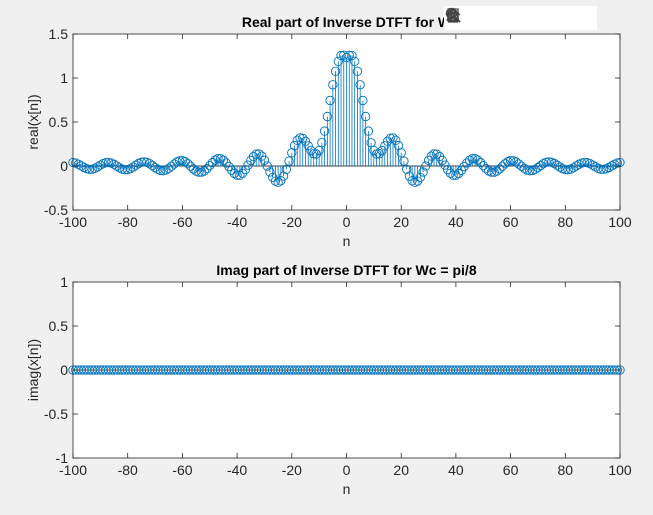  I want to click on chart-title: Imag part of Inverse DTFT for Wc = pi/8, so click(346, 270).